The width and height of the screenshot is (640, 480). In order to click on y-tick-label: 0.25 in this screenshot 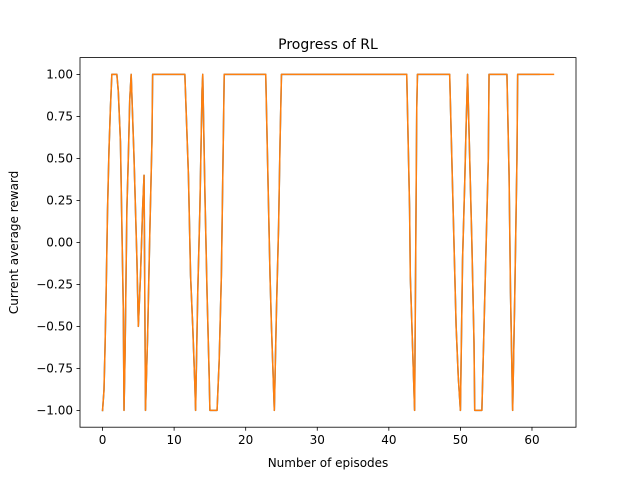, I will do `click(59, 201)`.